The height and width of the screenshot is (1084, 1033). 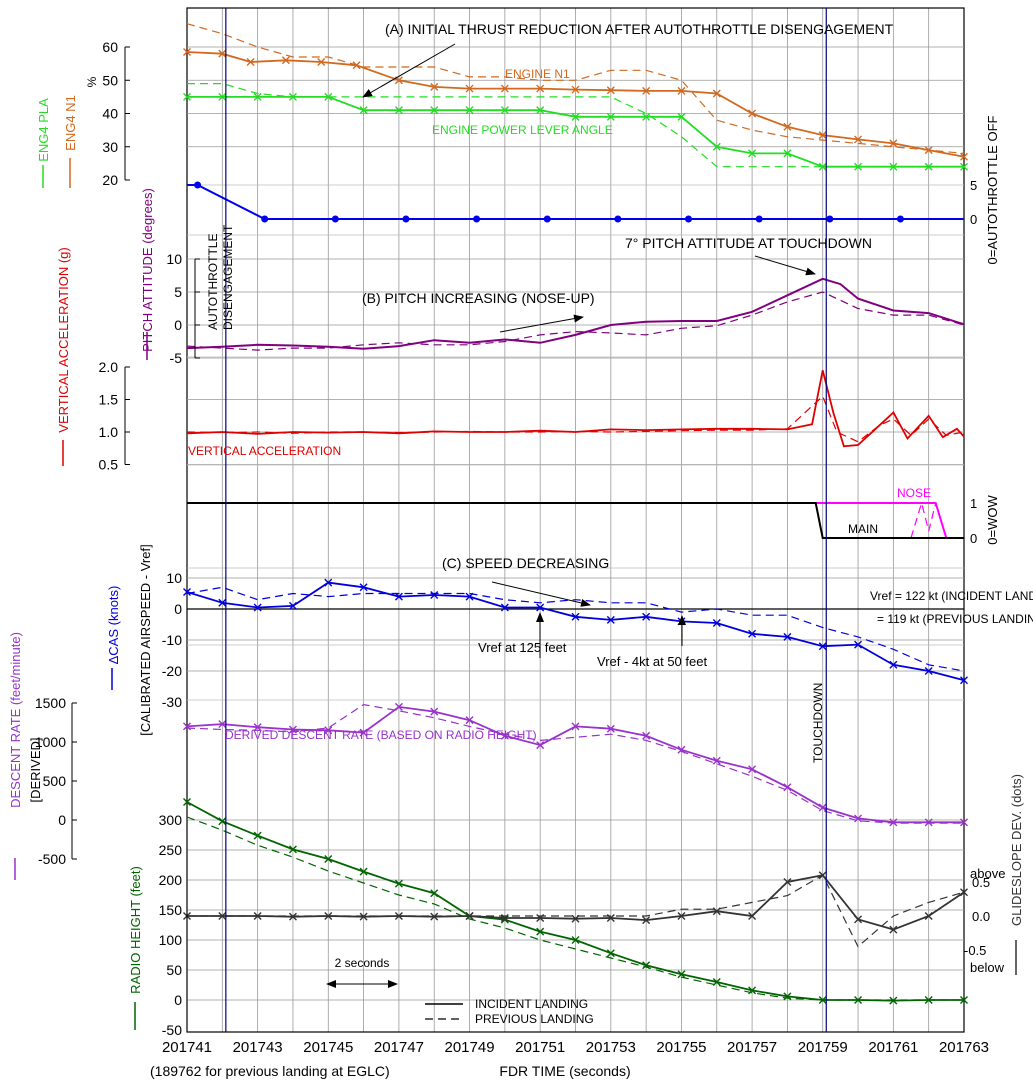 What do you see at coordinates (110, 147) in the screenshot?
I see `engine-tick-label: 30` at bounding box center [110, 147].